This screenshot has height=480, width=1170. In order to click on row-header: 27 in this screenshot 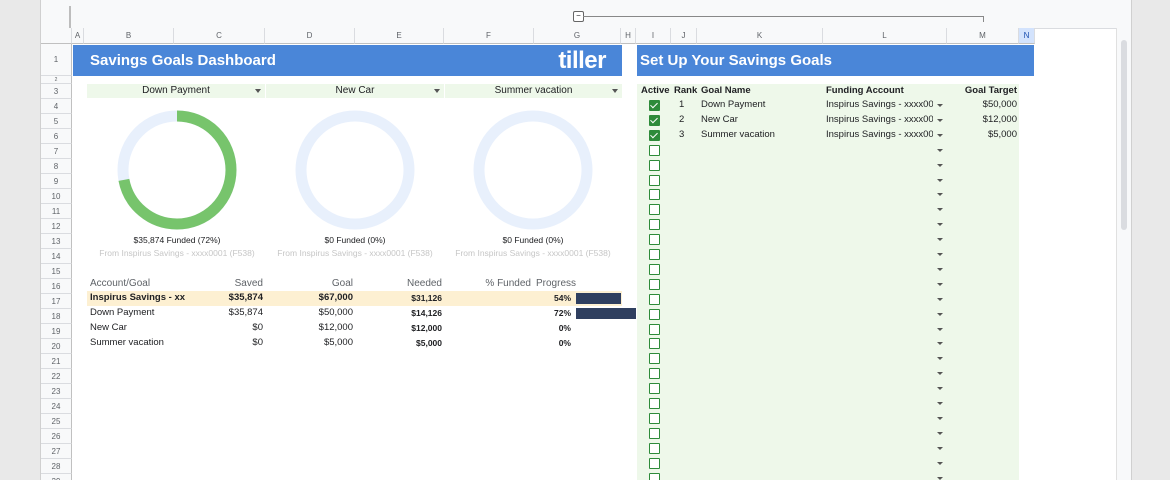, I will do `click(56, 451)`.